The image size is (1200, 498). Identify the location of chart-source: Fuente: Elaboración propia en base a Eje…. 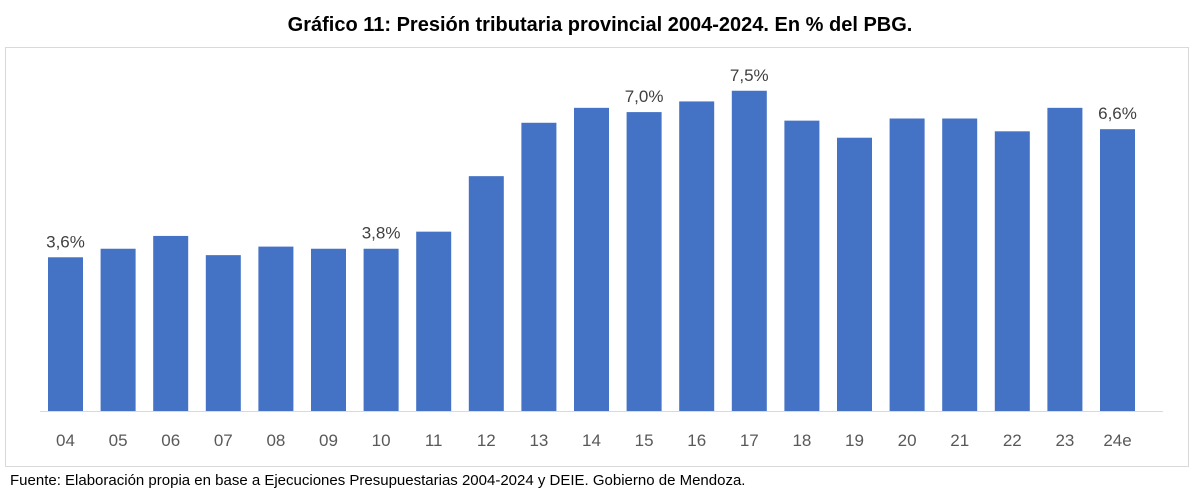
(378, 480).